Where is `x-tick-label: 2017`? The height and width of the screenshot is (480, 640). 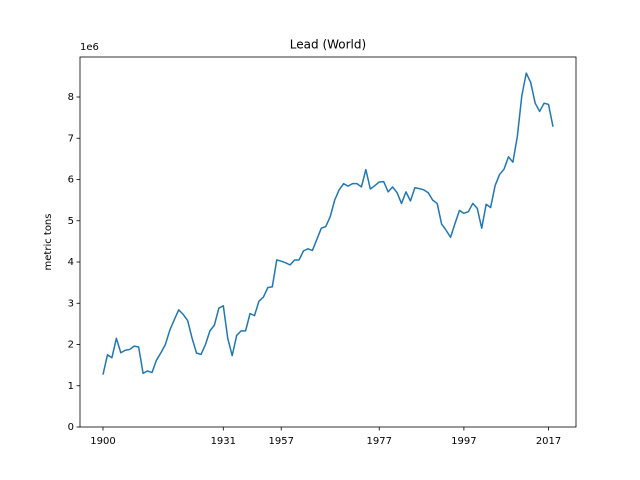
x-tick-label: 2017 is located at coordinates (548, 441).